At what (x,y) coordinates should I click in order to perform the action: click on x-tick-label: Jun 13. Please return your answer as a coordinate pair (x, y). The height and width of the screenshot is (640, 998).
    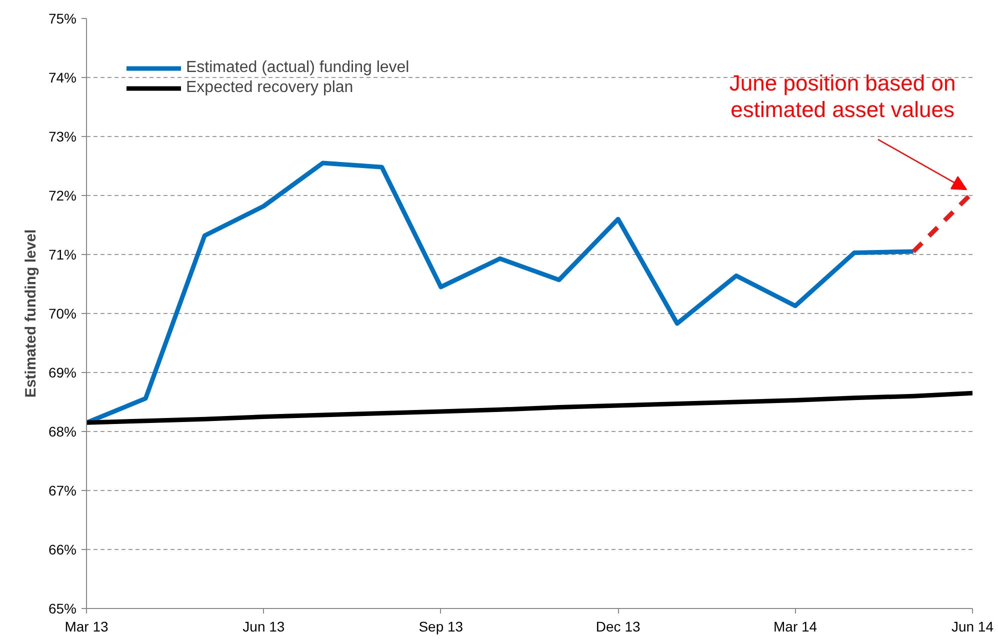
    Looking at the image, I should click on (263, 626).